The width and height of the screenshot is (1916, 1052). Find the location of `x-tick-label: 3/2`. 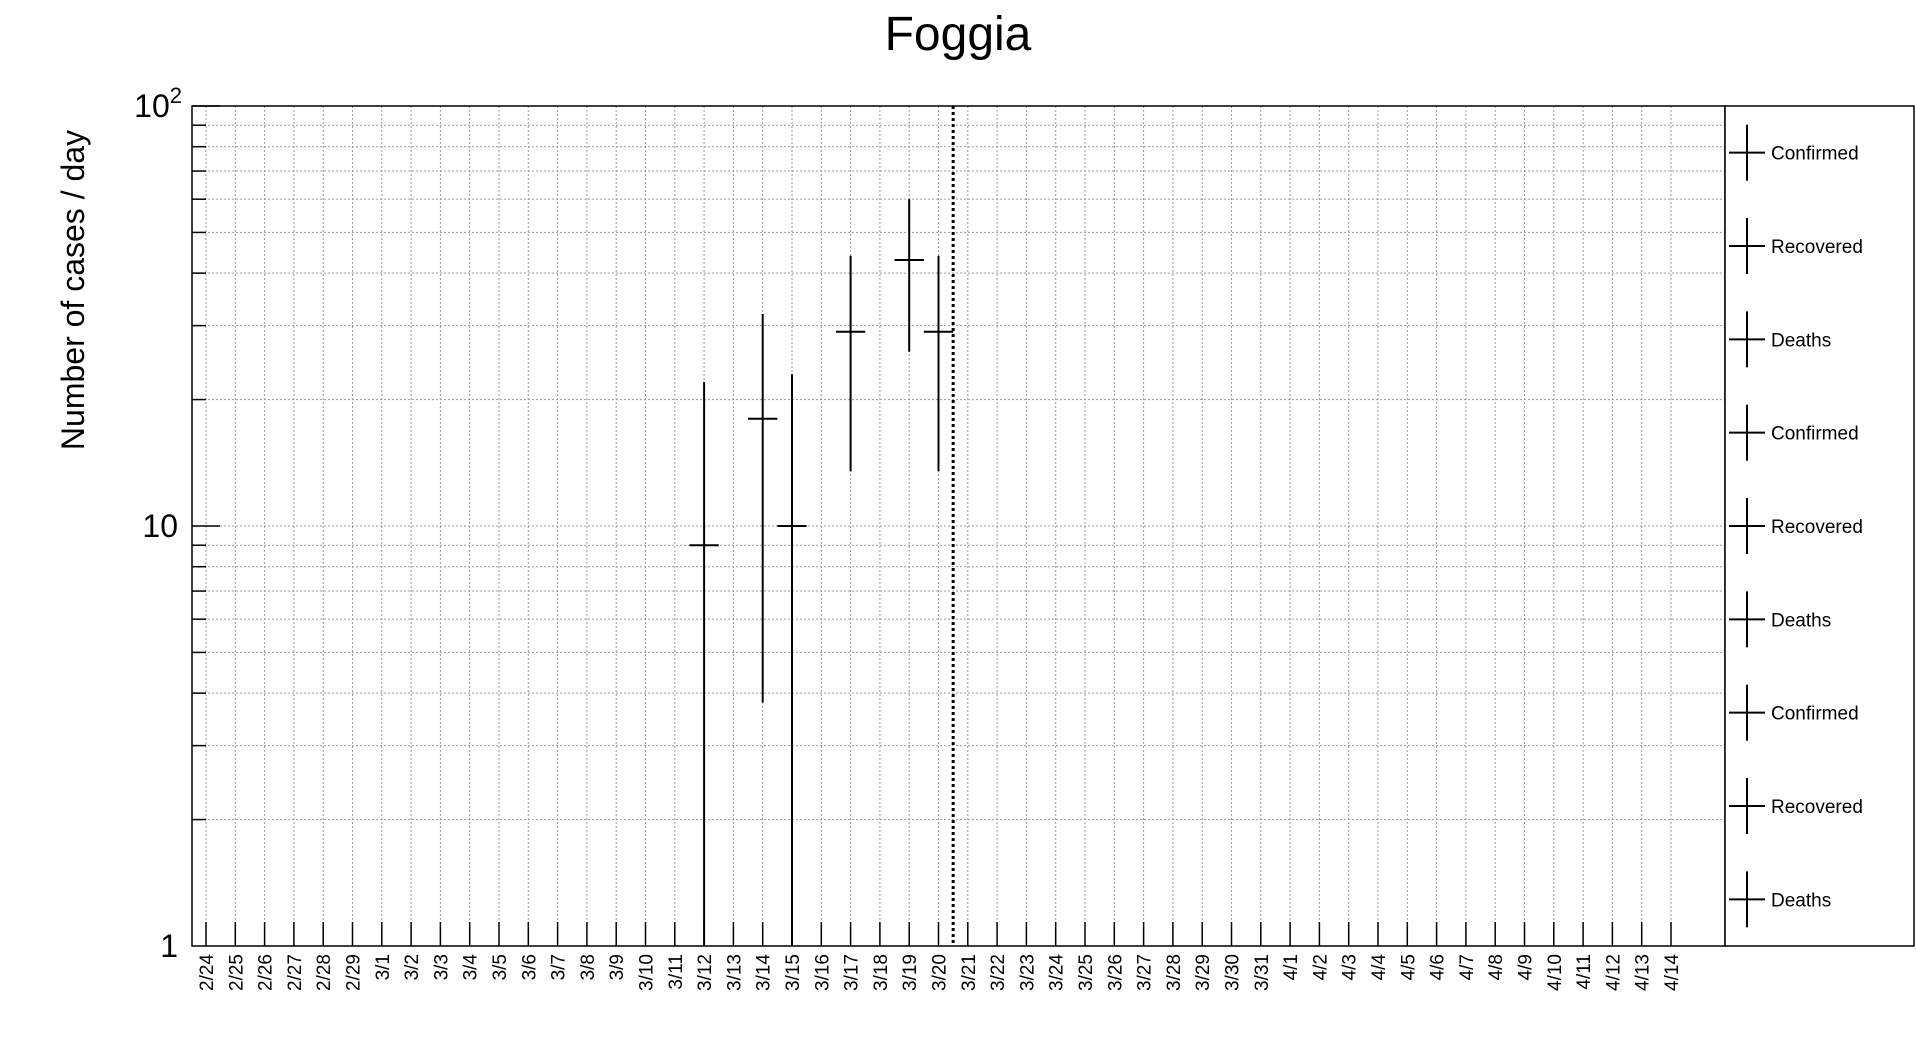

x-tick-label: 3/2 is located at coordinates (412, 967).